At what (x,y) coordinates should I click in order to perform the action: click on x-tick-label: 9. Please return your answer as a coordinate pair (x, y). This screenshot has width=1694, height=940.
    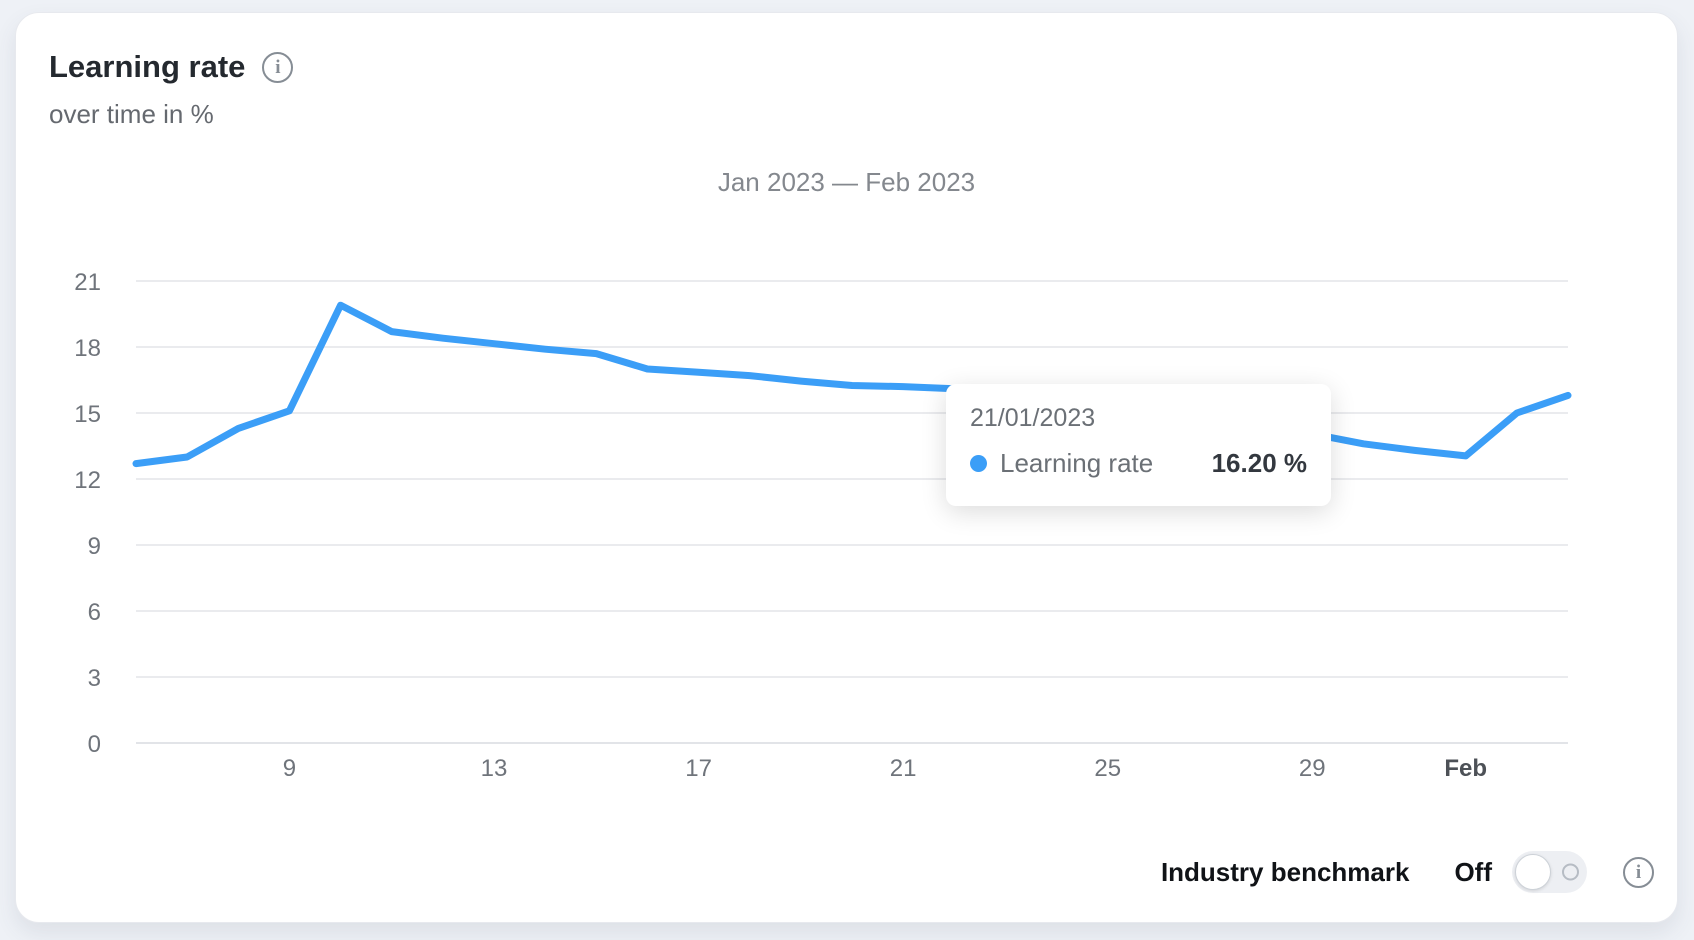
    Looking at the image, I should click on (289, 768).